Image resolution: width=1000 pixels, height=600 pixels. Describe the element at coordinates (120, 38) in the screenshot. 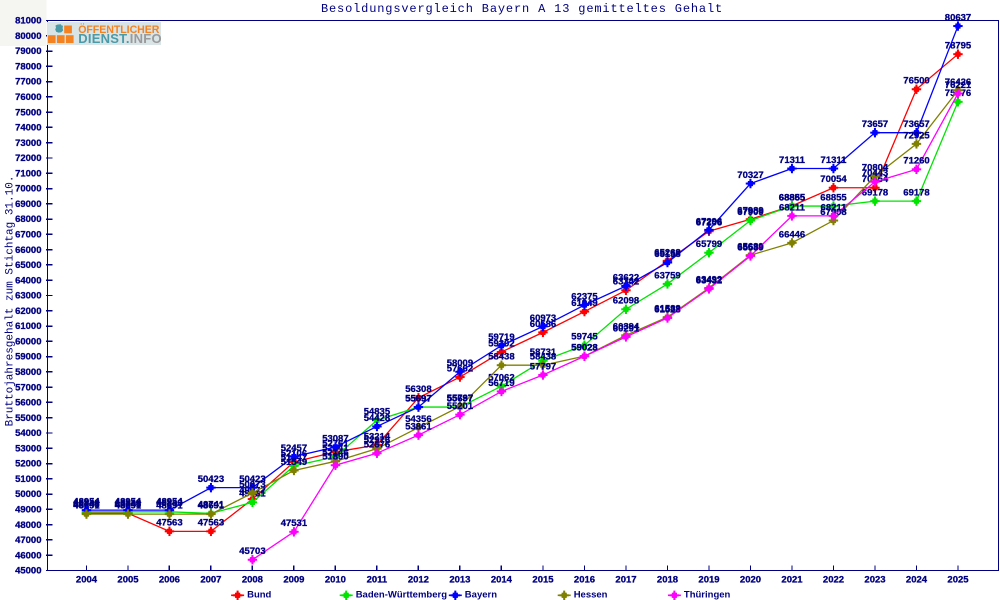

I see `svg-text: DIENST.INFO` at that location.